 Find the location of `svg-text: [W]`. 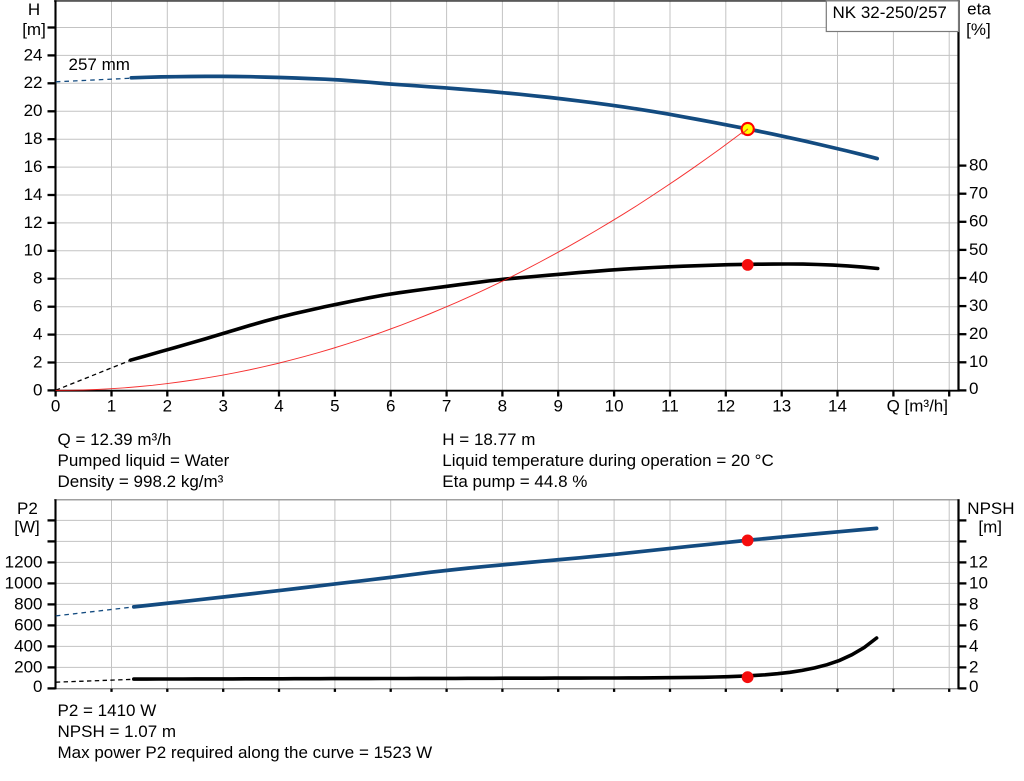

svg-text: [W] is located at coordinates (27, 527).